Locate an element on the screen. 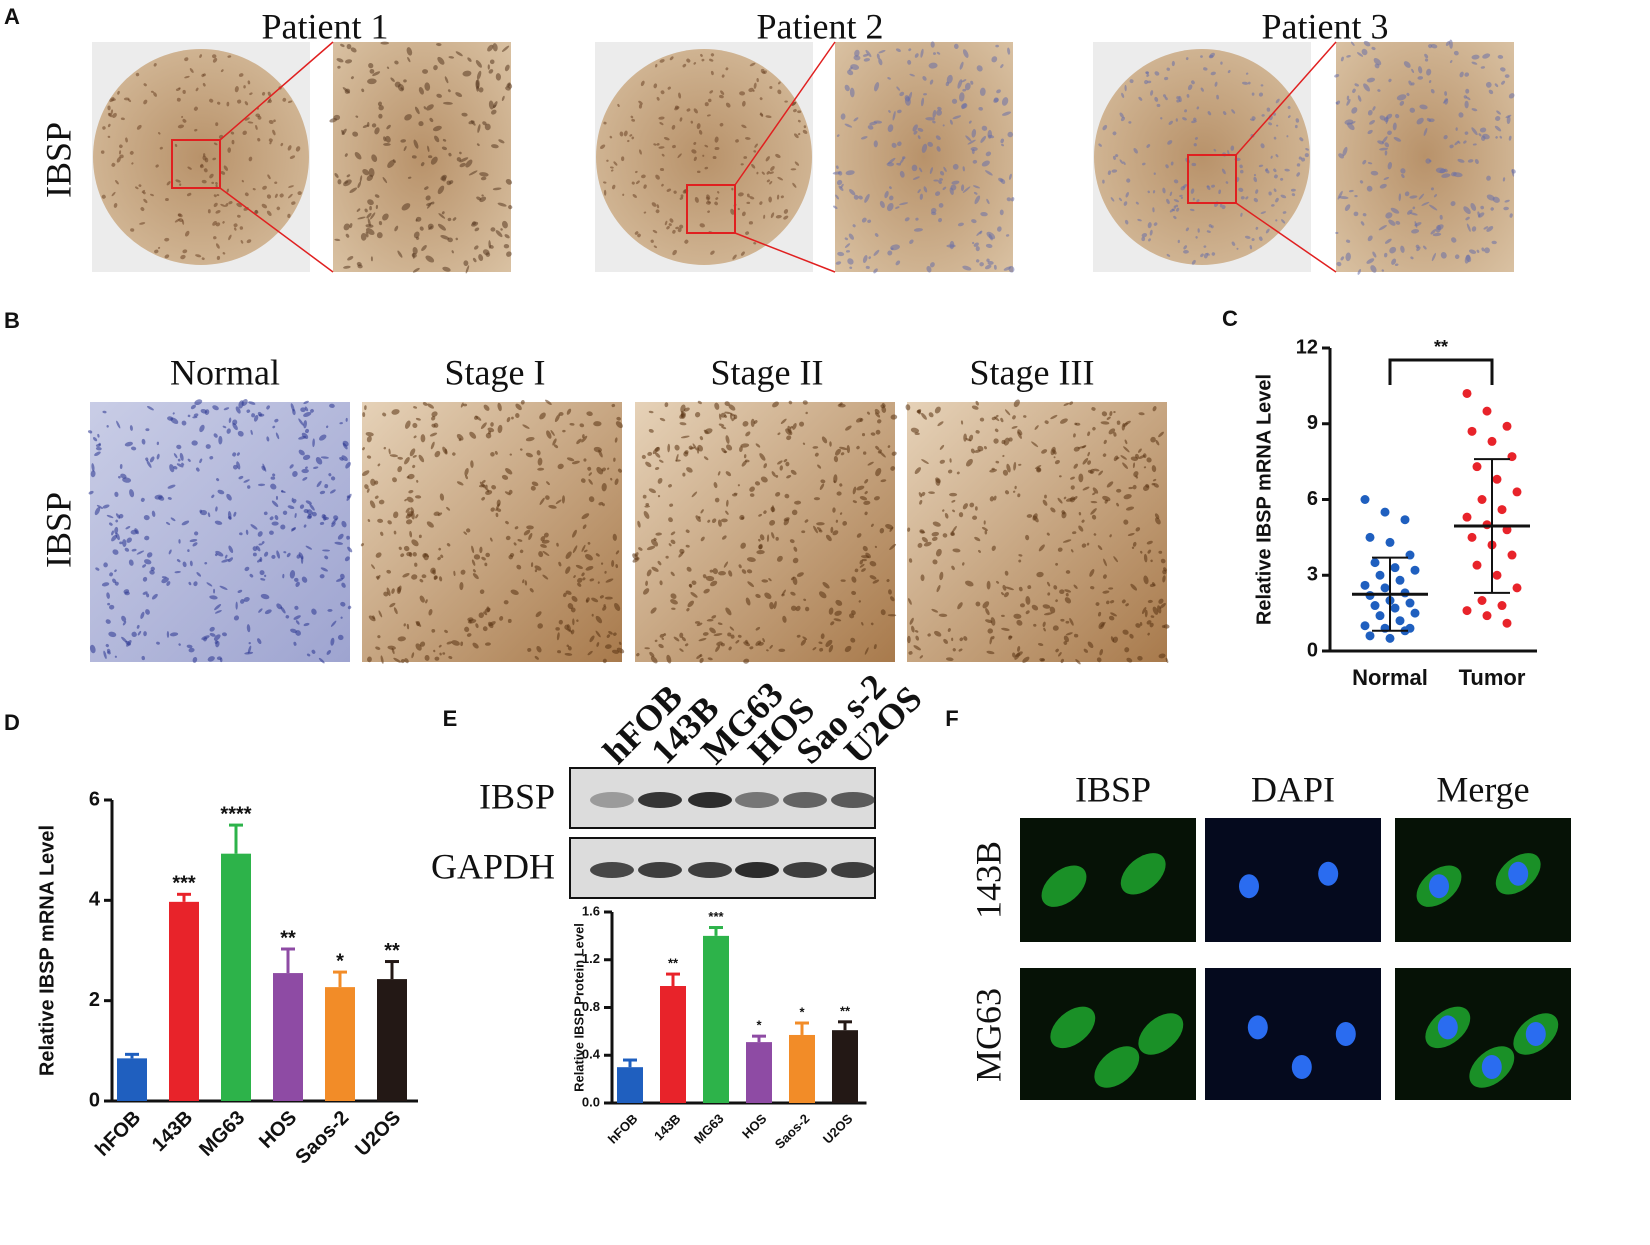 Image resolution: width=1650 pixels, height=1245 pixels. row-label: IBSP is located at coordinates (58, 160).